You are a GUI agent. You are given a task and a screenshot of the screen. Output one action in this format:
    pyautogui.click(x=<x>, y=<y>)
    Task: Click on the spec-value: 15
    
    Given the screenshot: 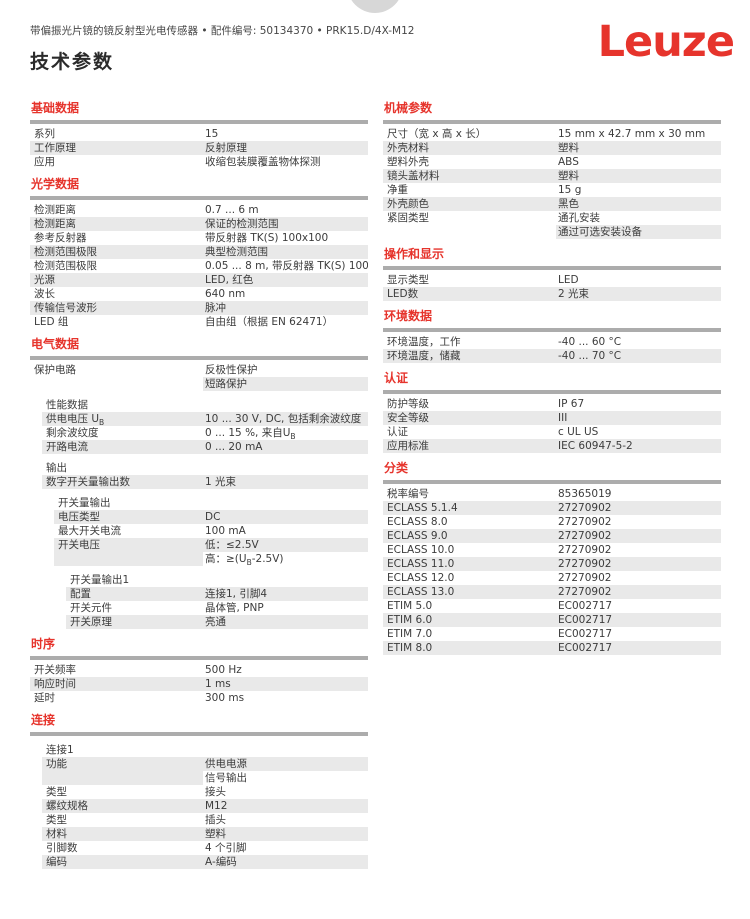 What is the action you would take?
    pyautogui.click(x=212, y=134)
    